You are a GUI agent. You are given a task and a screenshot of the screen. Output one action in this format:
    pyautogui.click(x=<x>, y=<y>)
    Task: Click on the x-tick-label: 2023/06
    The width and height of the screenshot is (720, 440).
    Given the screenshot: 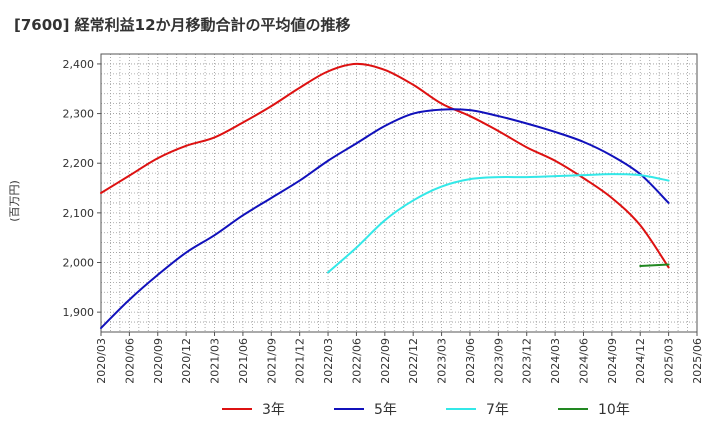 What is the action you would take?
    pyautogui.click(x=470, y=361)
    